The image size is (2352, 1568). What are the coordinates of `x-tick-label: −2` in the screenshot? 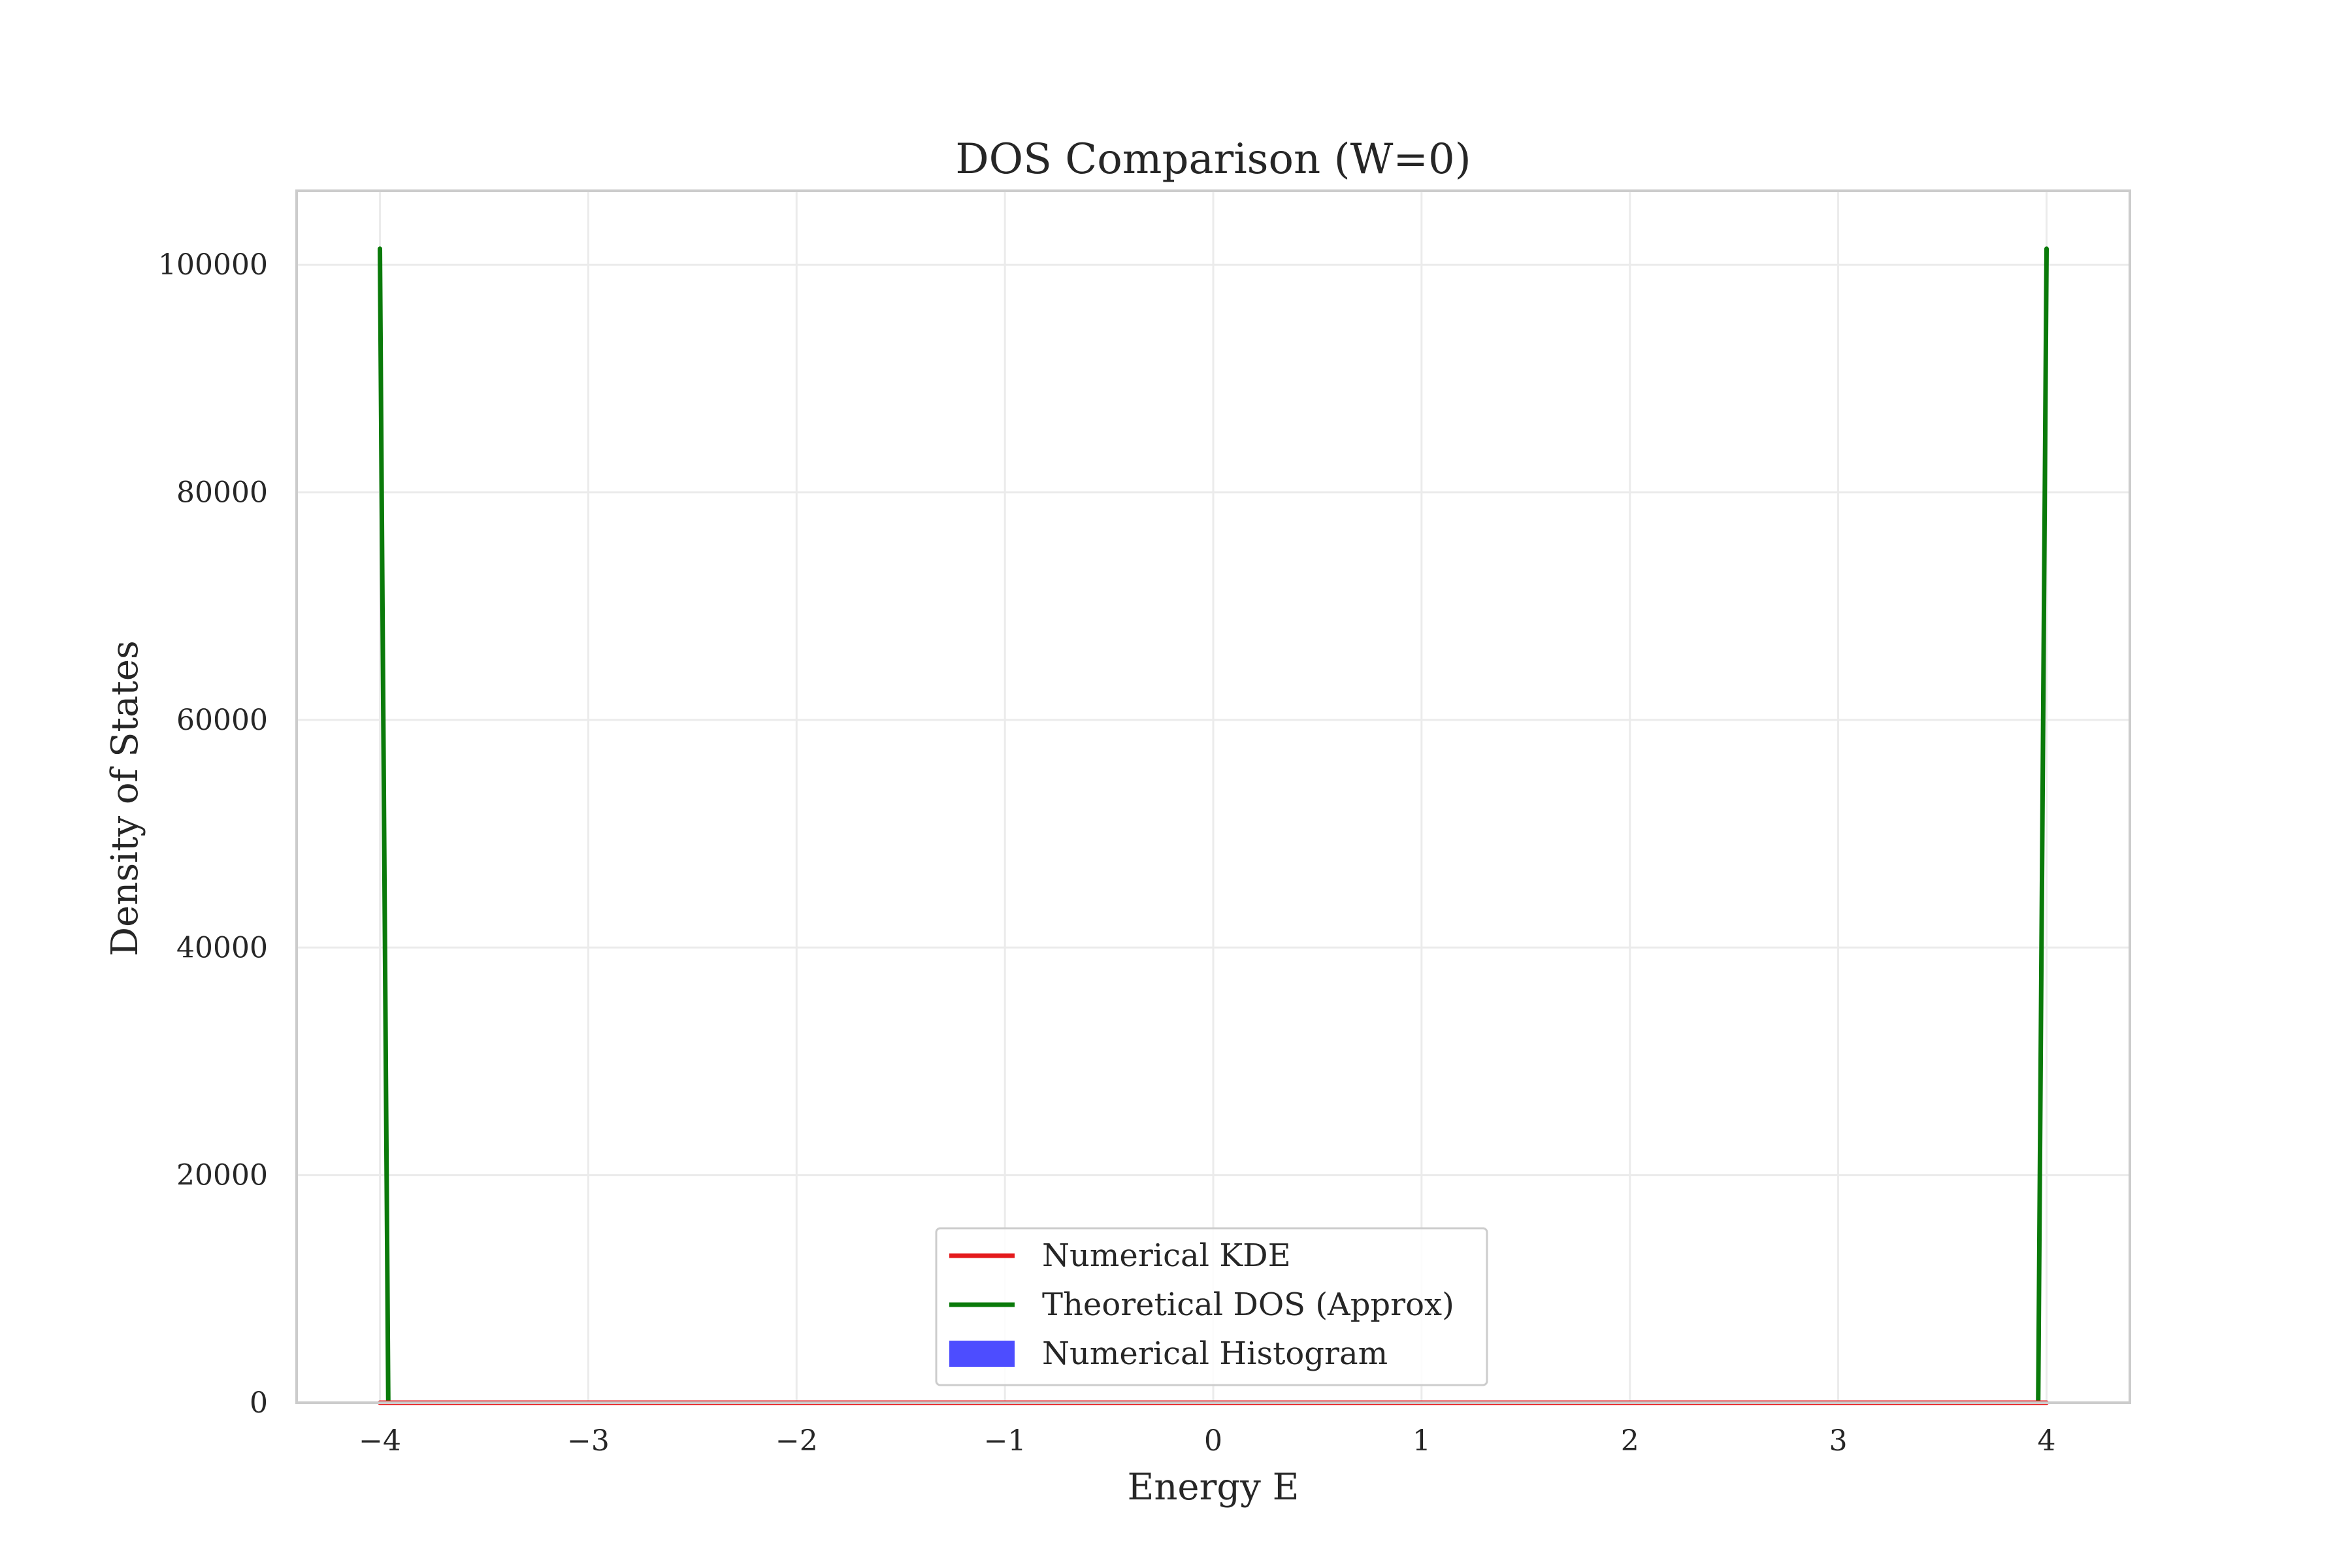 It's located at (797, 1441).